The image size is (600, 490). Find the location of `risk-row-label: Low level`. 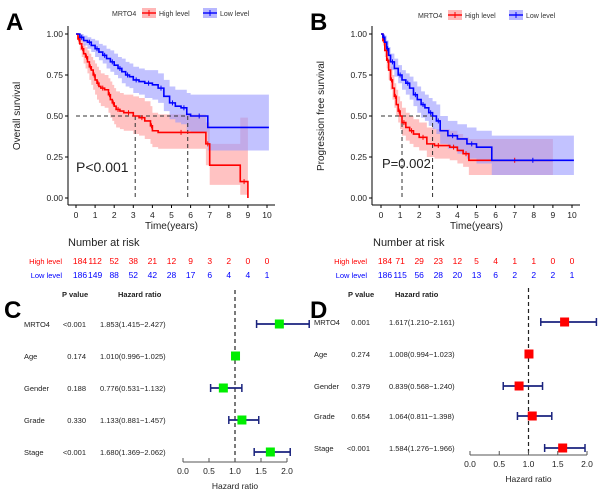

risk-row-label: Low level is located at coordinates (47, 275).